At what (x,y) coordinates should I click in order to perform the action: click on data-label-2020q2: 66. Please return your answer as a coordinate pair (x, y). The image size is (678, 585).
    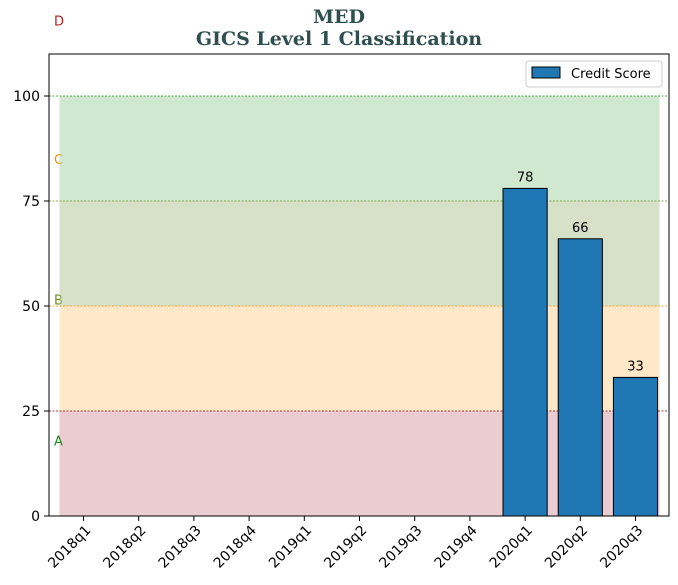
    Looking at the image, I should click on (580, 228).